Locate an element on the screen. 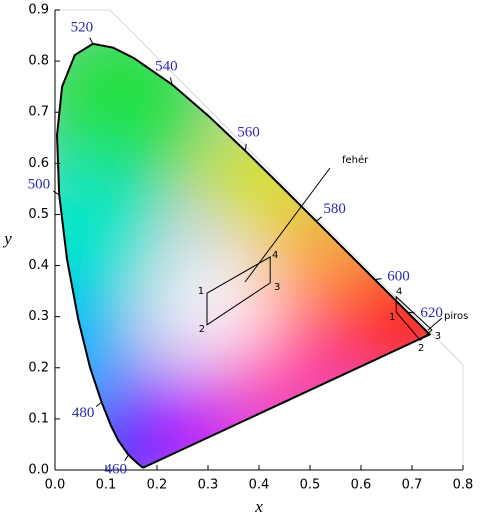  y-axis-label: y is located at coordinates (7, 238).